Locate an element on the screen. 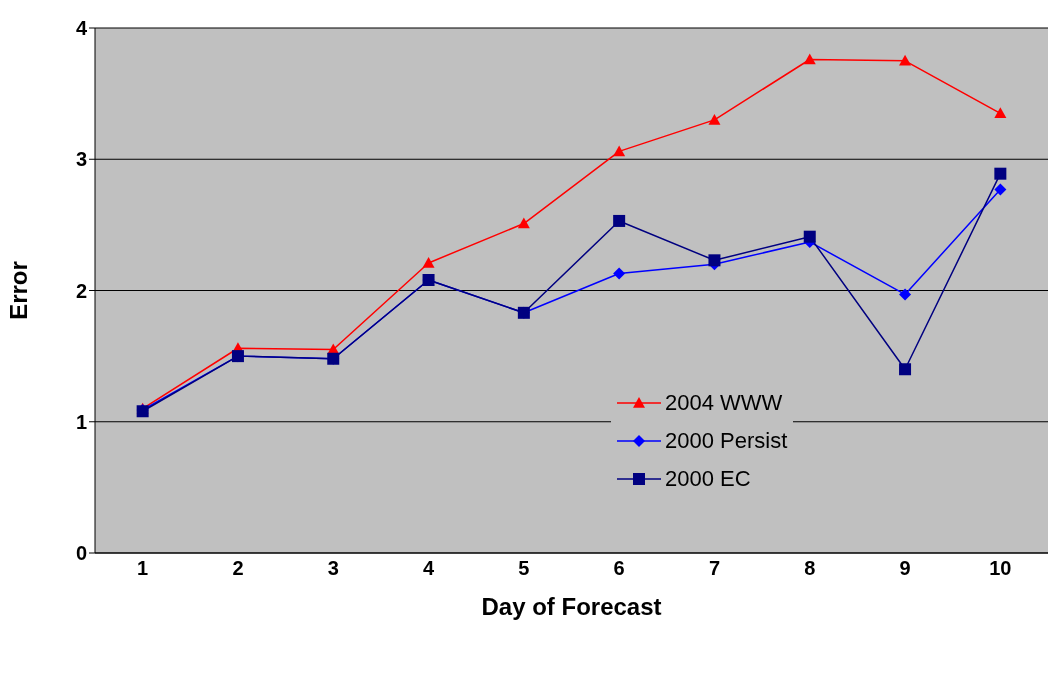 This screenshot has width=1056, height=675. y-tick-label: 4 is located at coordinates (81, 28).